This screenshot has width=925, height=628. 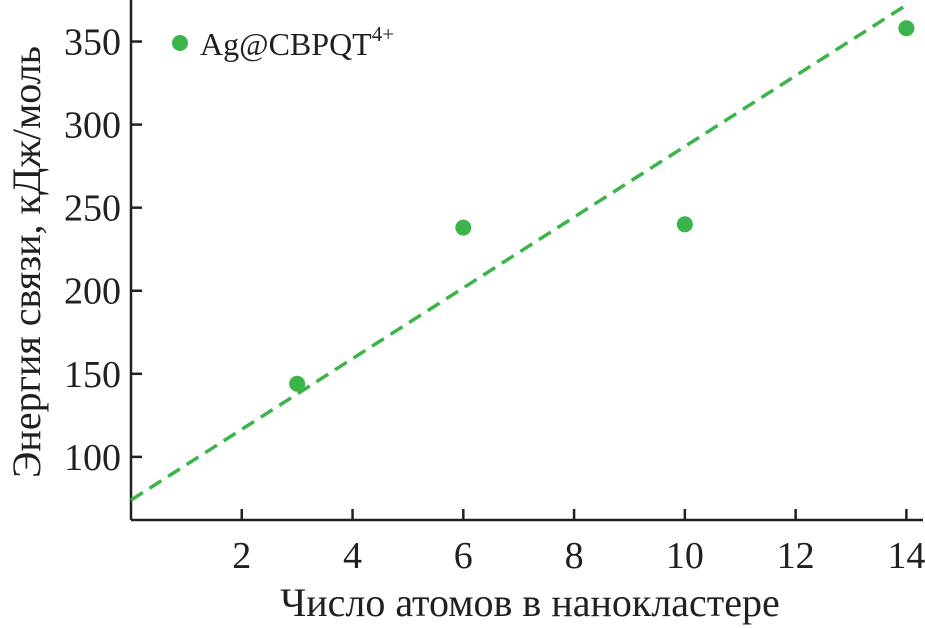 I want to click on x-tick-label: 12, so click(x=796, y=556).